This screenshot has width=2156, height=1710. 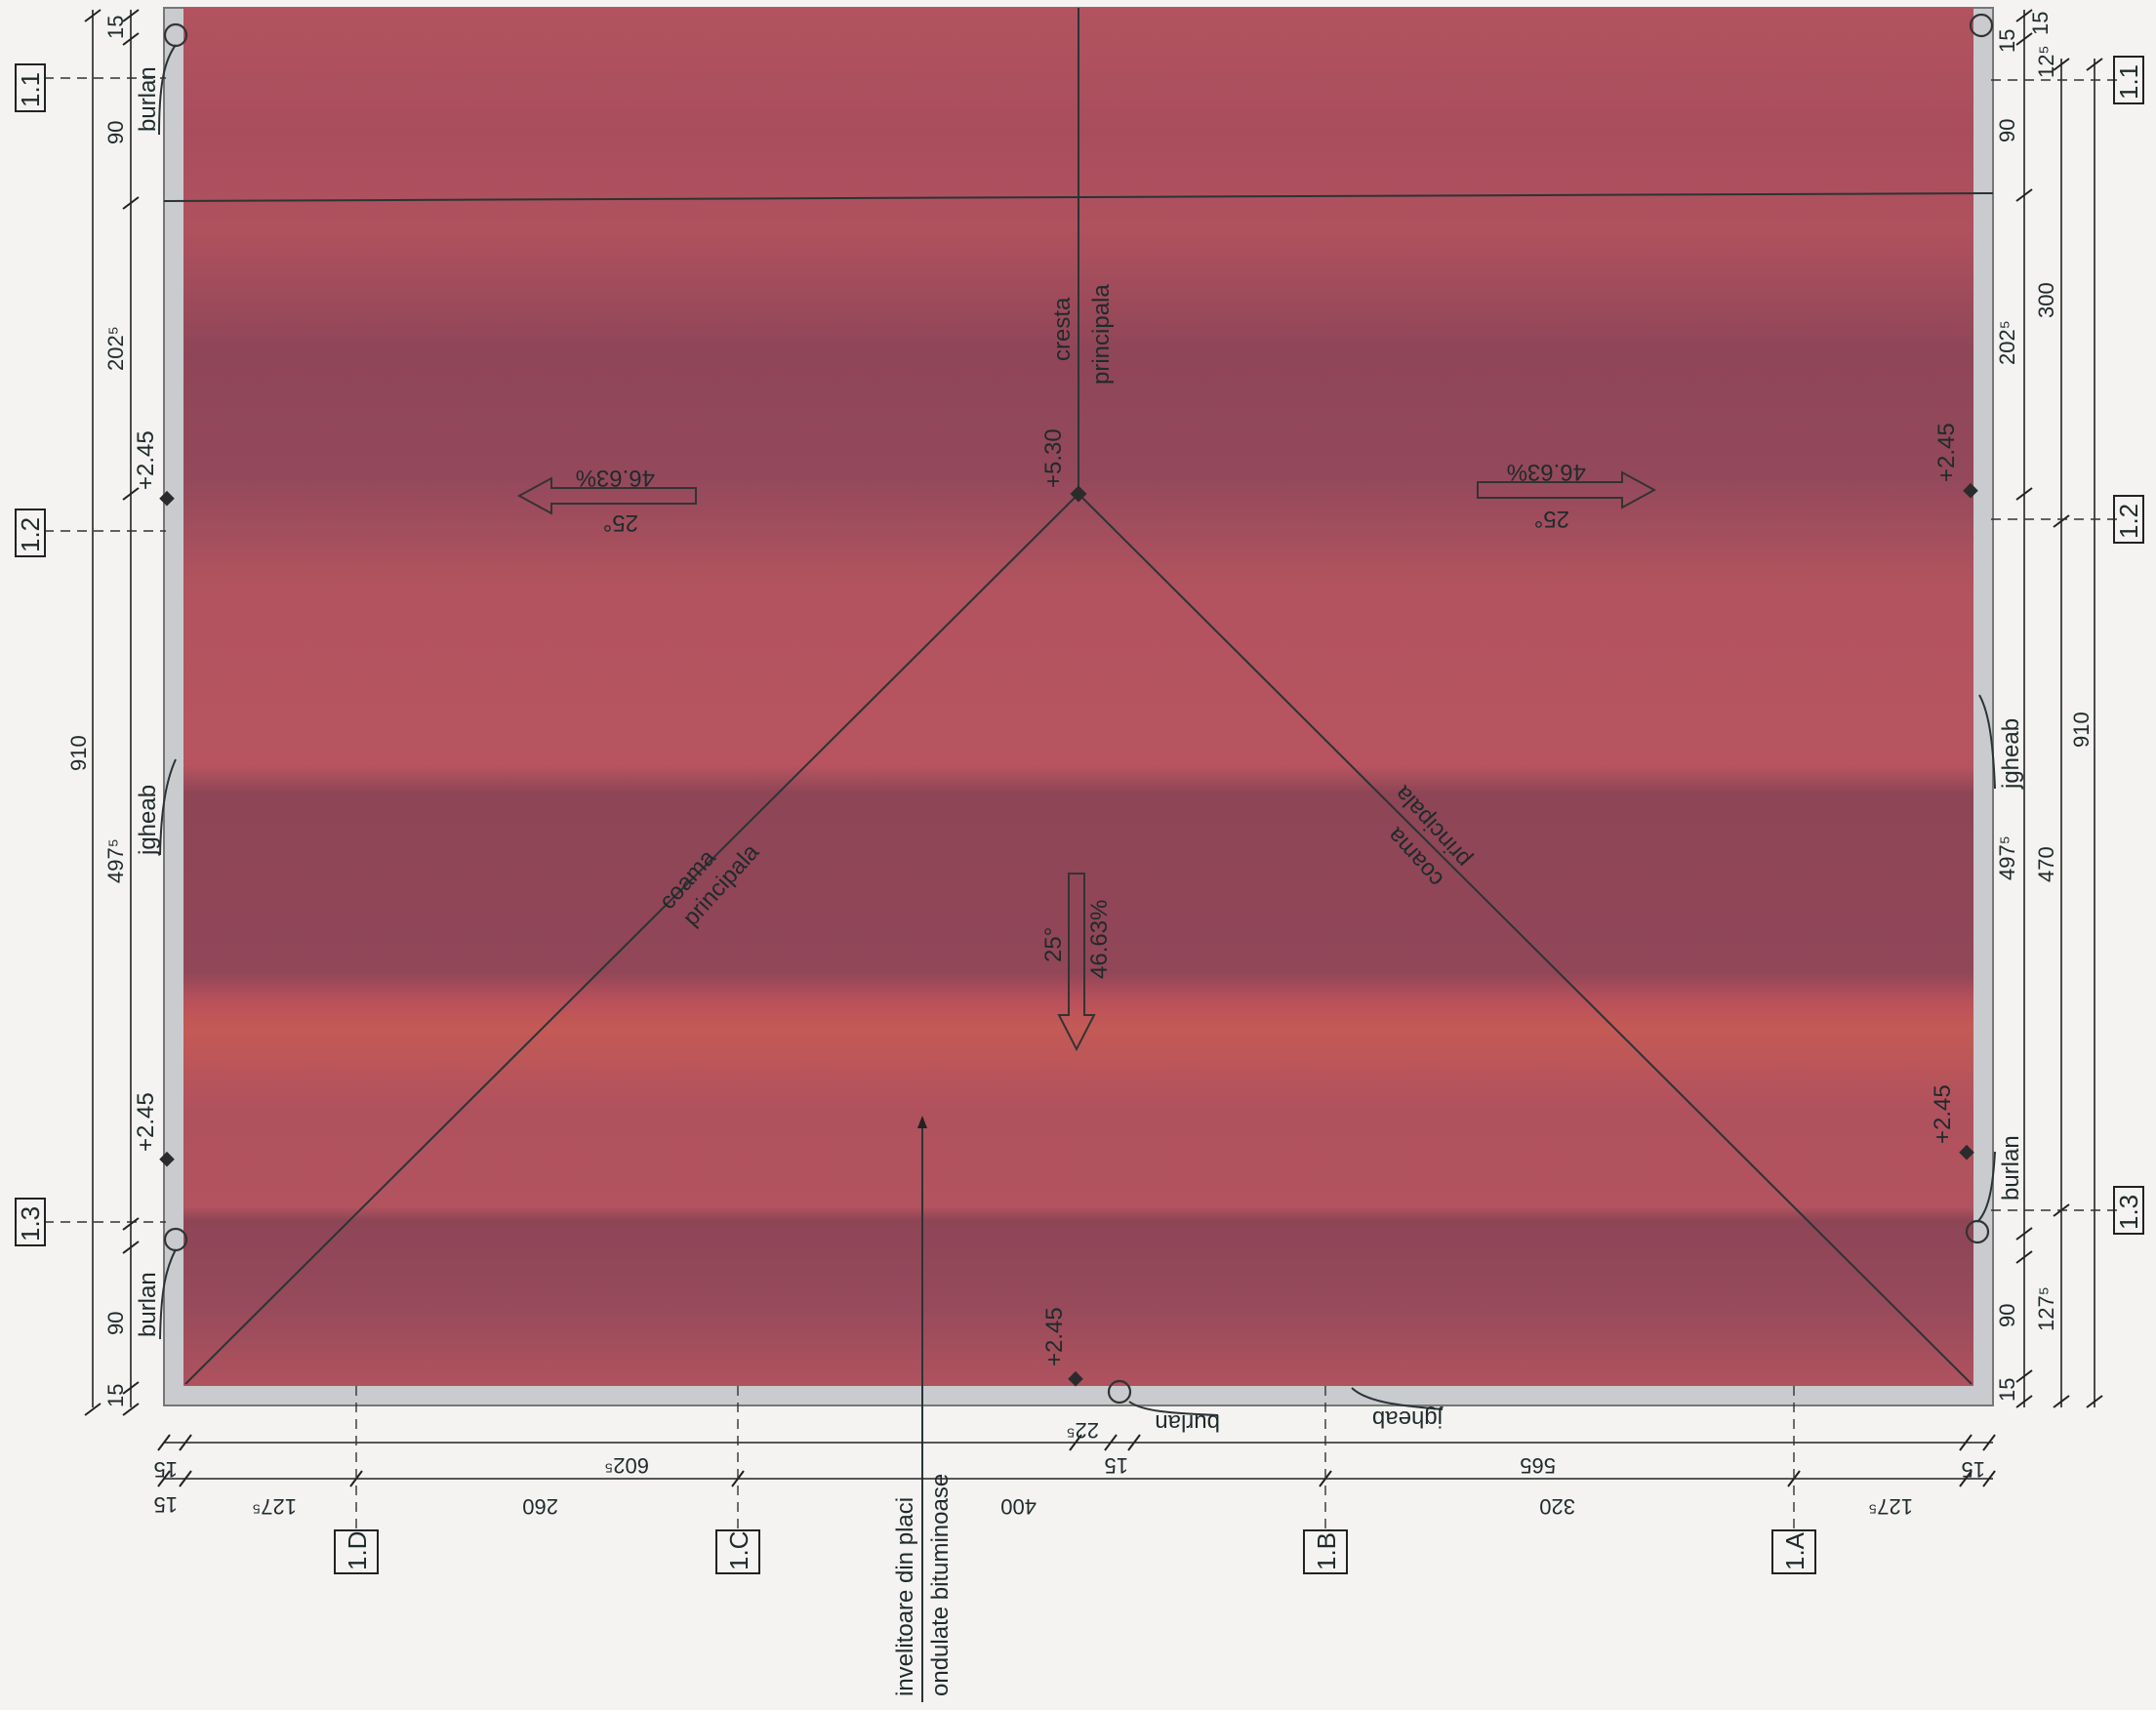 What do you see at coordinates (2081, 730) in the screenshot?
I see `dim-right-total: 910` at bounding box center [2081, 730].